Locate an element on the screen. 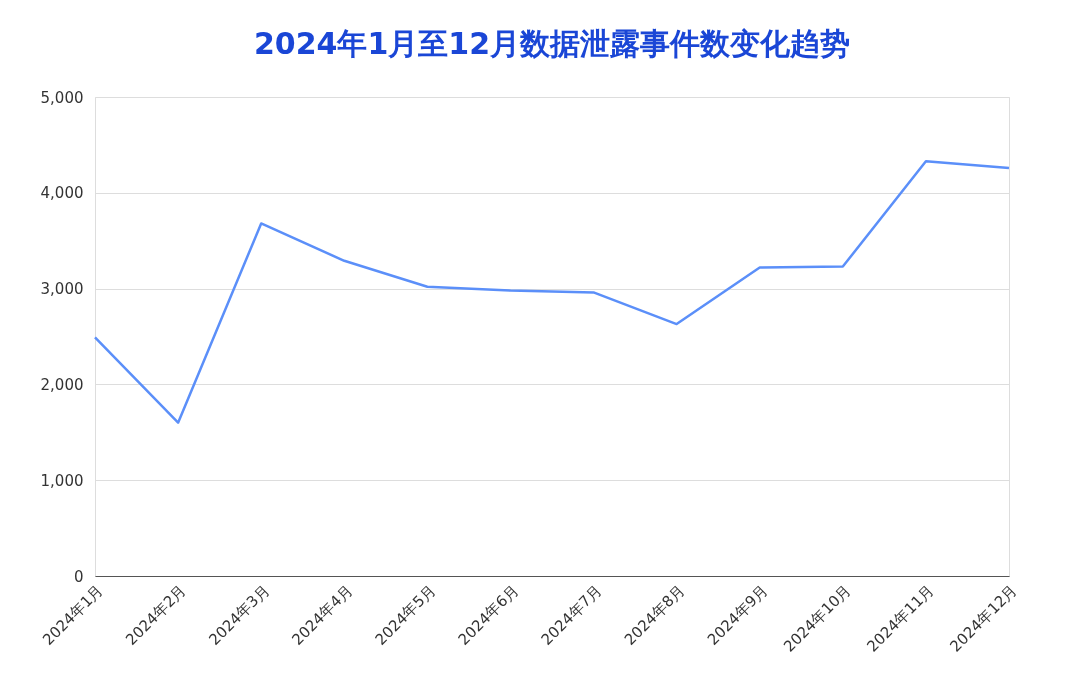 The width and height of the screenshot is (1080, 693). chart-title: 2024年1月至12月数据泄露事件数变化趋势 is located at coordinates (552, 43).